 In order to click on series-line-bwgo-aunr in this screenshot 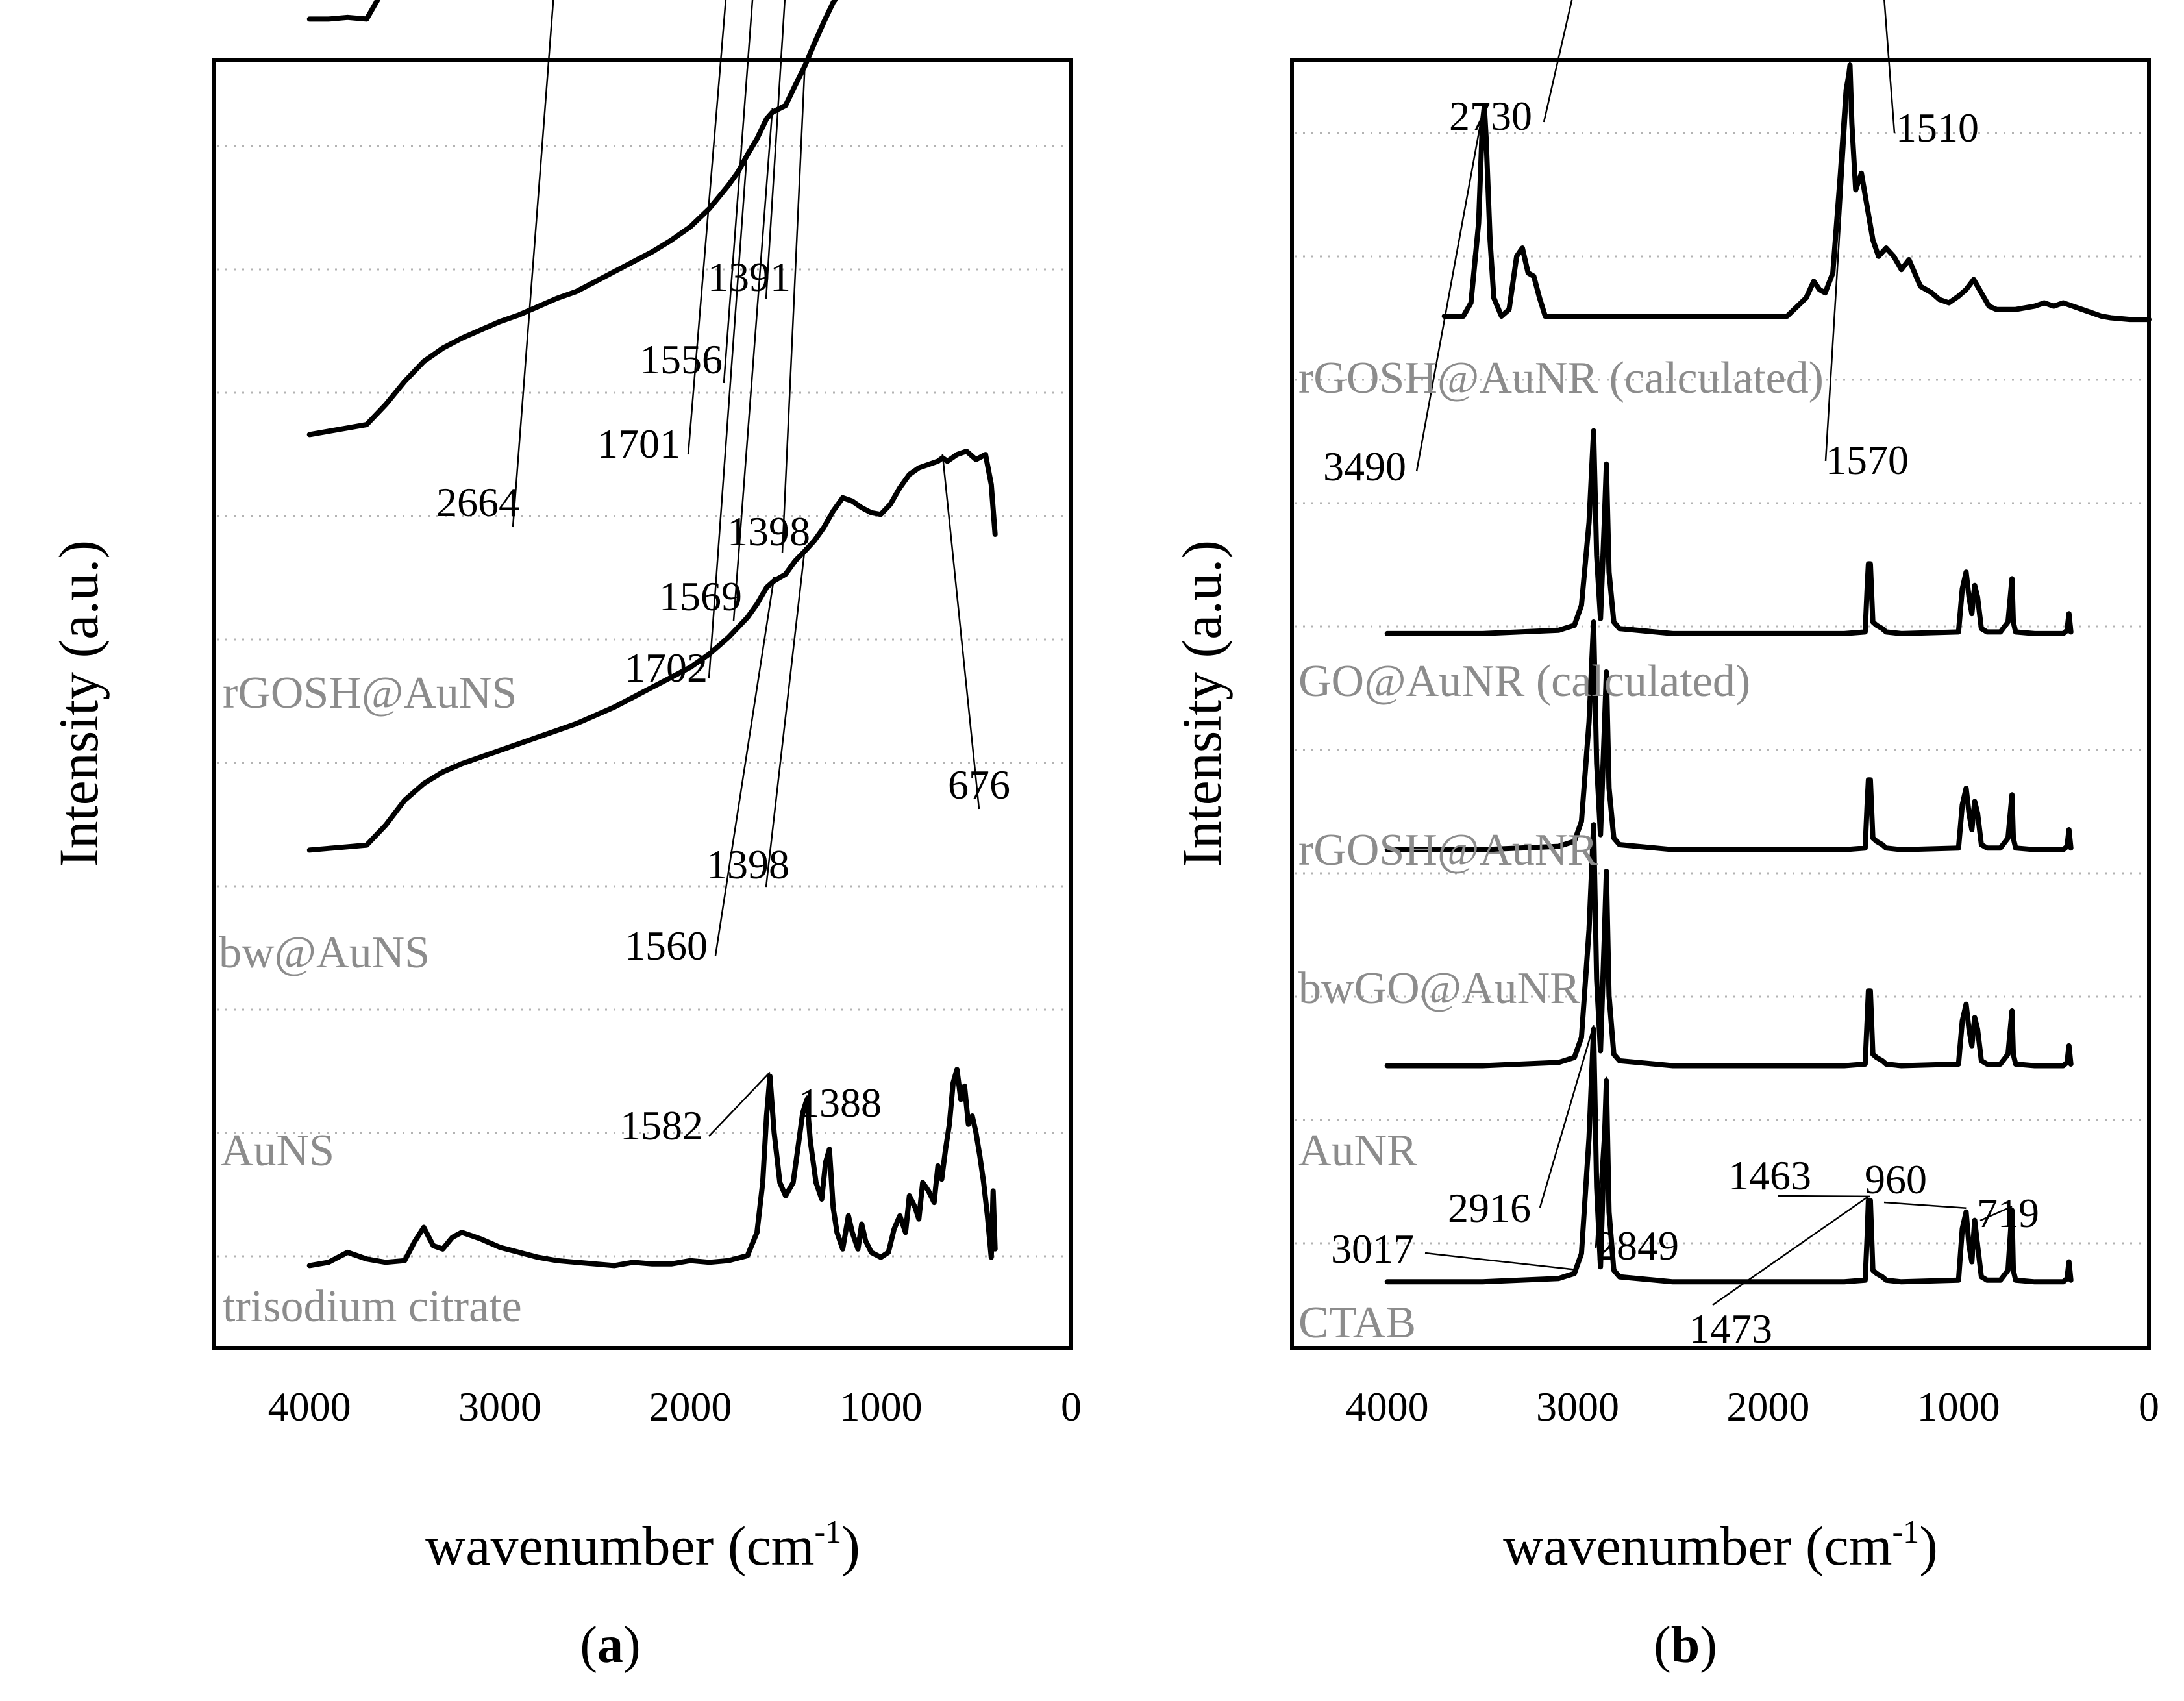, I will do `click(1729, 735)`.